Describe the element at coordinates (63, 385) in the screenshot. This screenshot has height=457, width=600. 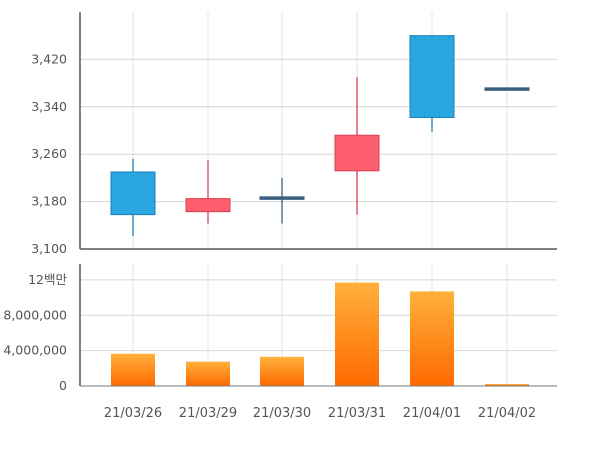
I see `volume-tick-label: 0` at that location.